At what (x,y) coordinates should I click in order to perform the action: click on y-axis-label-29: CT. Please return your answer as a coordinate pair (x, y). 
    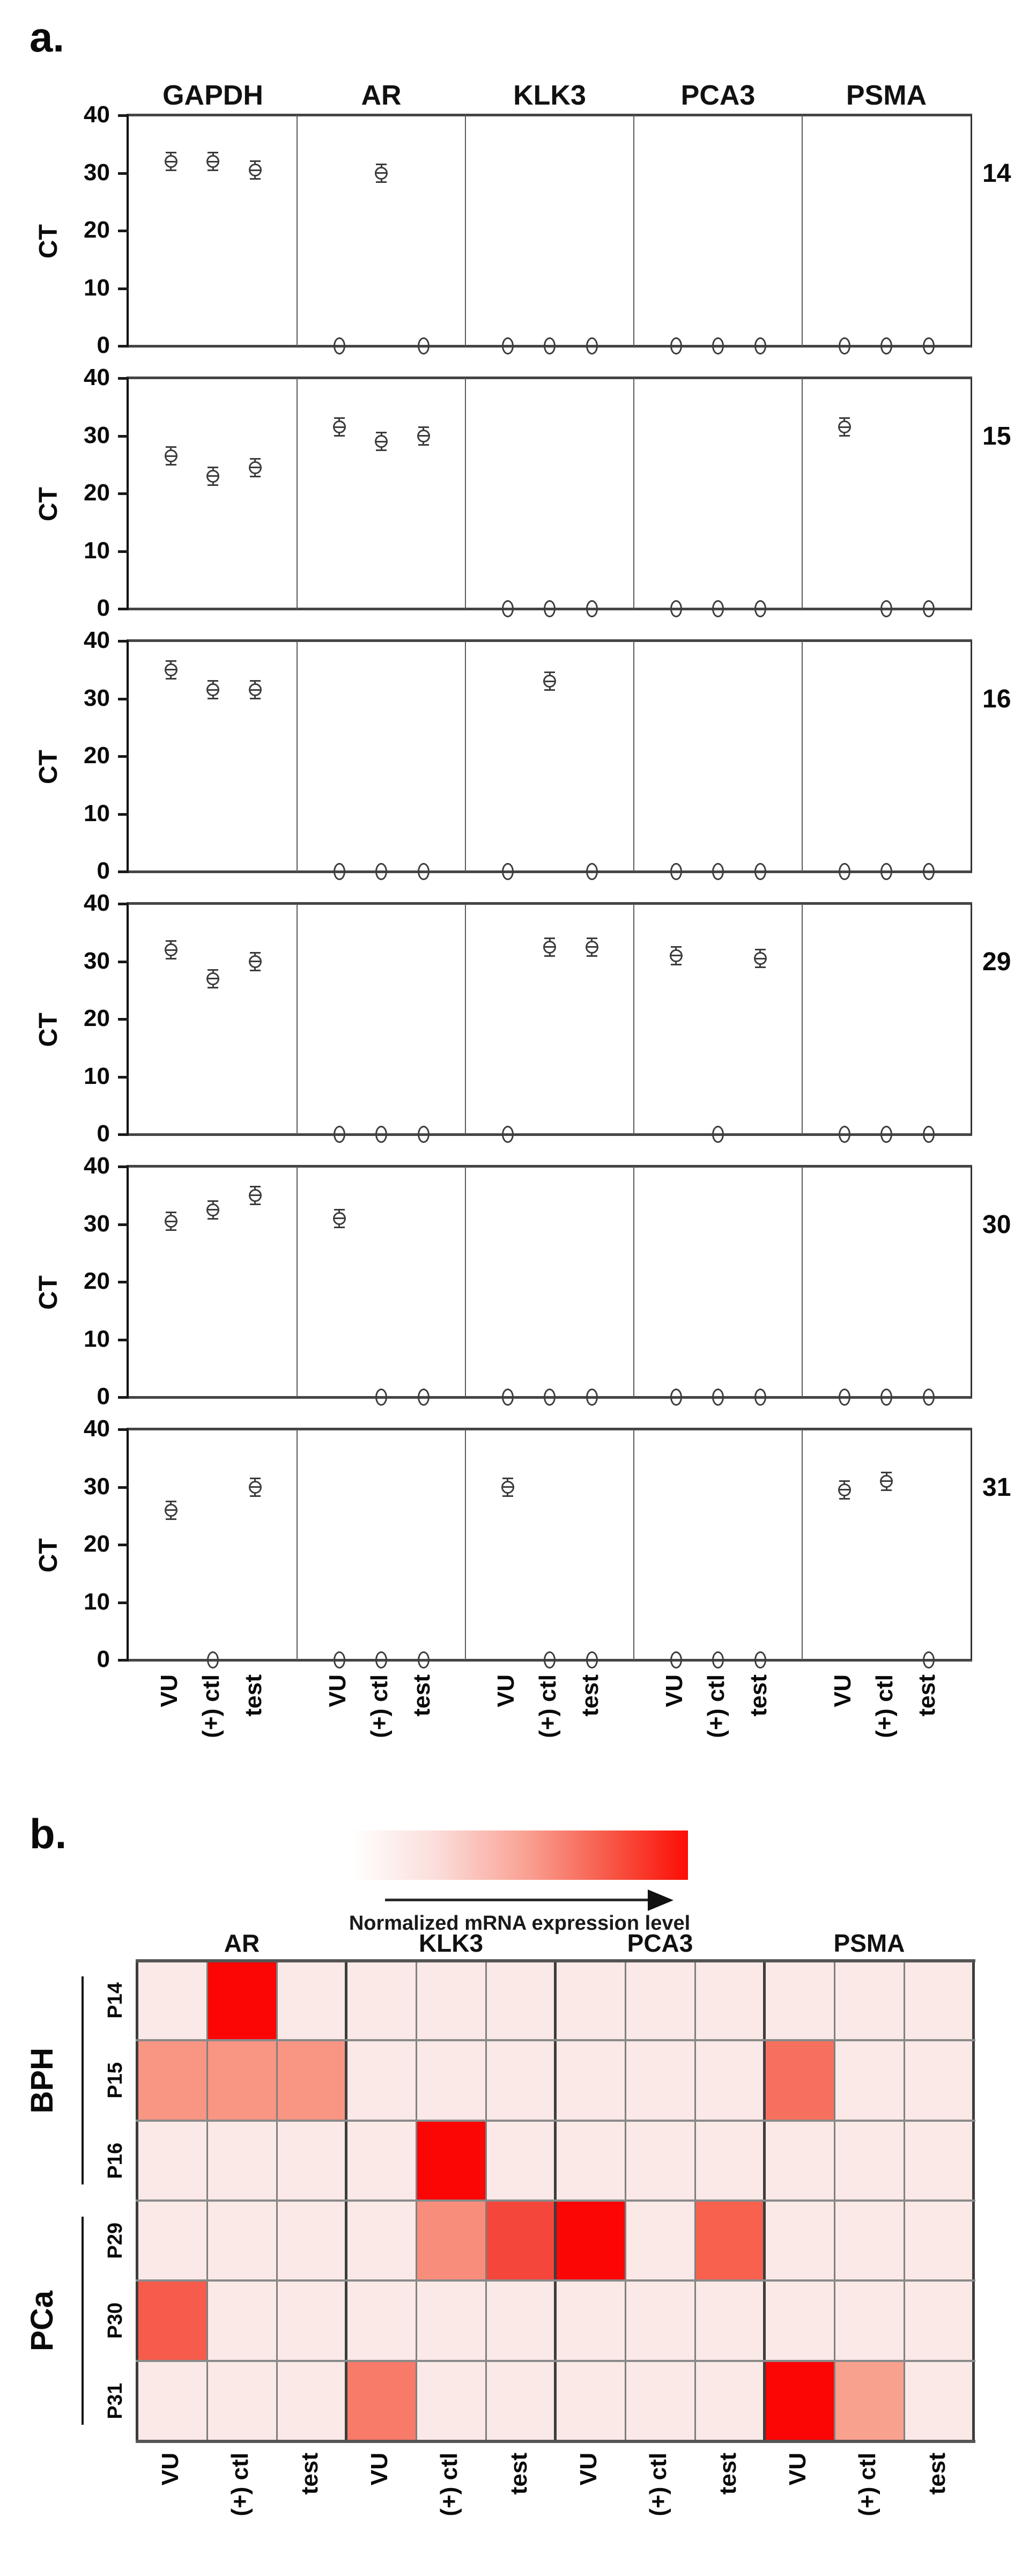
    Looking at the image, I should click on (48, 1029).